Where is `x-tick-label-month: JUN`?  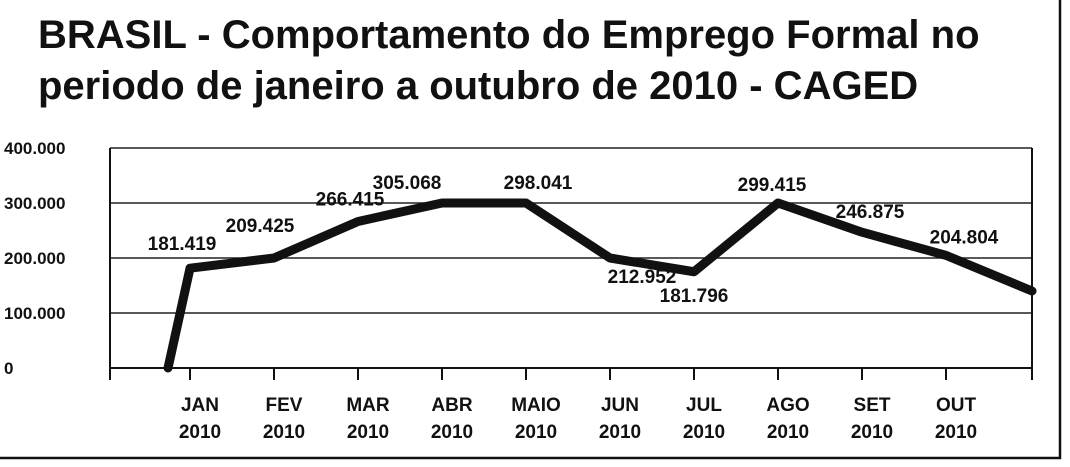
x-tick-label-month: JUN is located at coordinates (620, 405).